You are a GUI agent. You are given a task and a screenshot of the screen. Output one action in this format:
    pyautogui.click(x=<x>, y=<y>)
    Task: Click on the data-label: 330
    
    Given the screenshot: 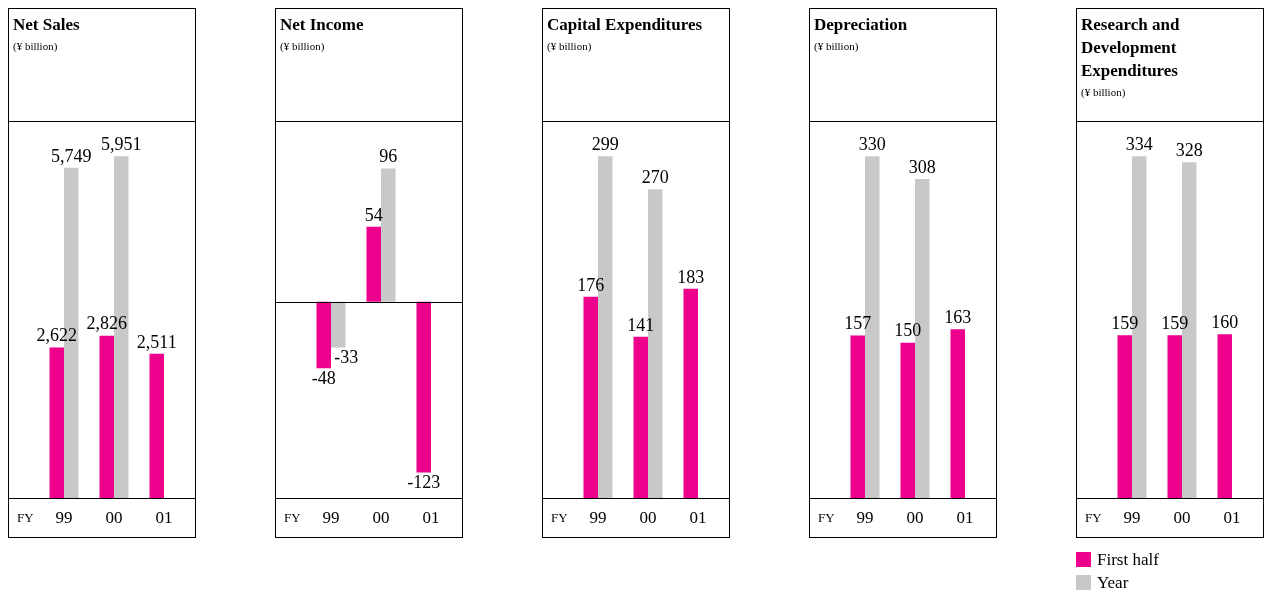 What is the action you would take?
    pyautogui.click(x=872, y=143)
    